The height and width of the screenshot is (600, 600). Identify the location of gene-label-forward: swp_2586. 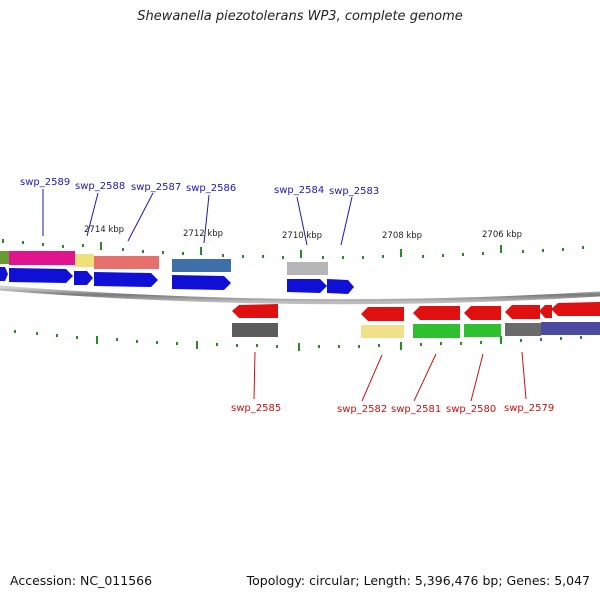
(211, 188).